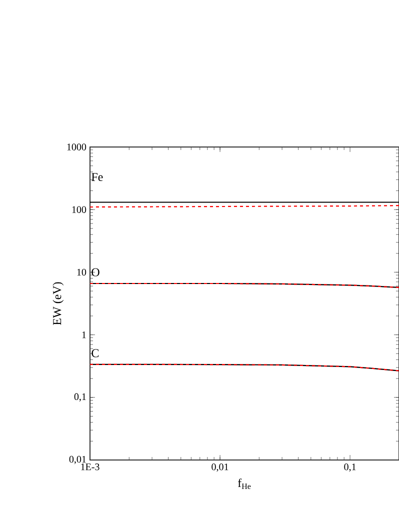  Describe the element at coordinates (350, 468) in the screenshot. I see `x-tick-label: 0,1` at that location.